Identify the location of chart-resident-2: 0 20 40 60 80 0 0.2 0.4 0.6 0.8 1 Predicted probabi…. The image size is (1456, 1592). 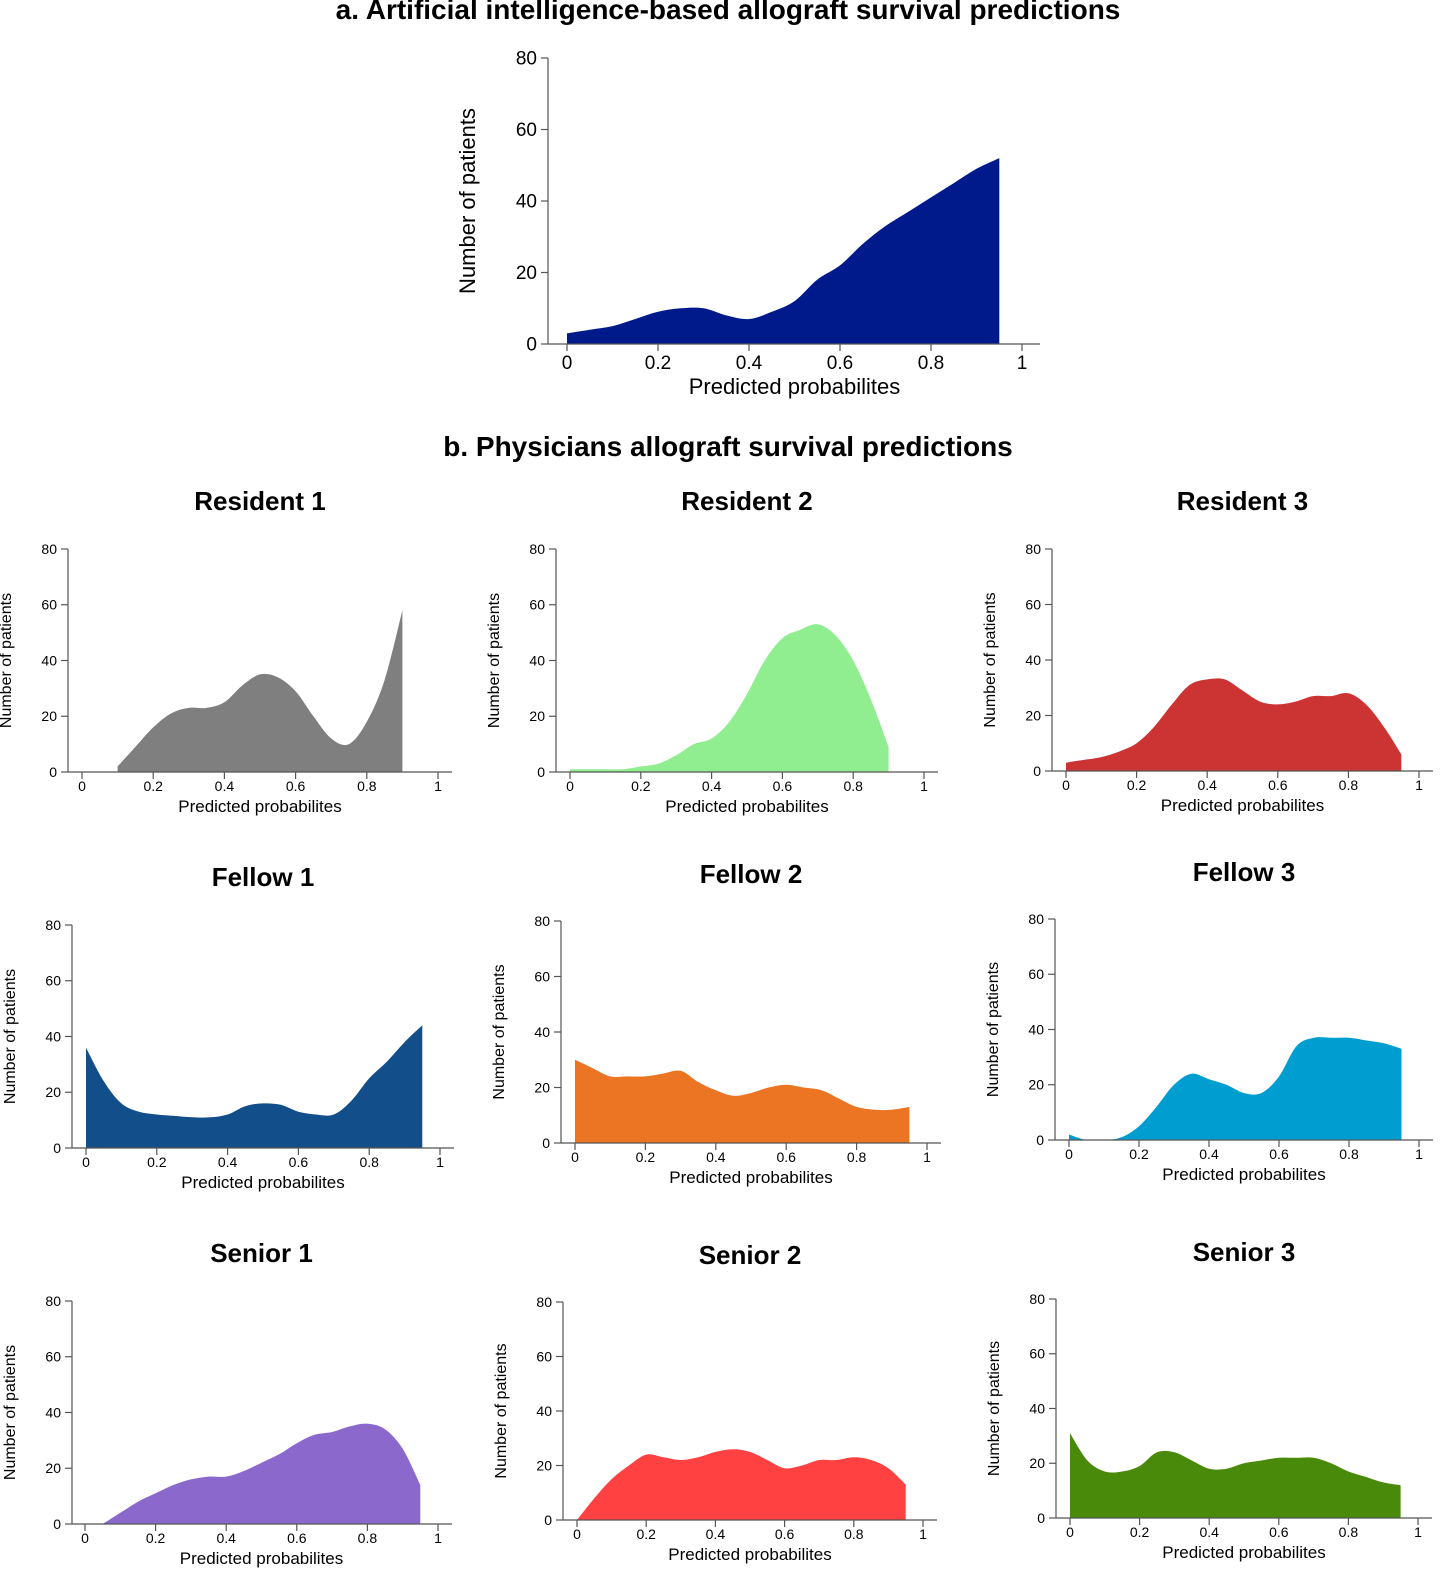
(712, 651).